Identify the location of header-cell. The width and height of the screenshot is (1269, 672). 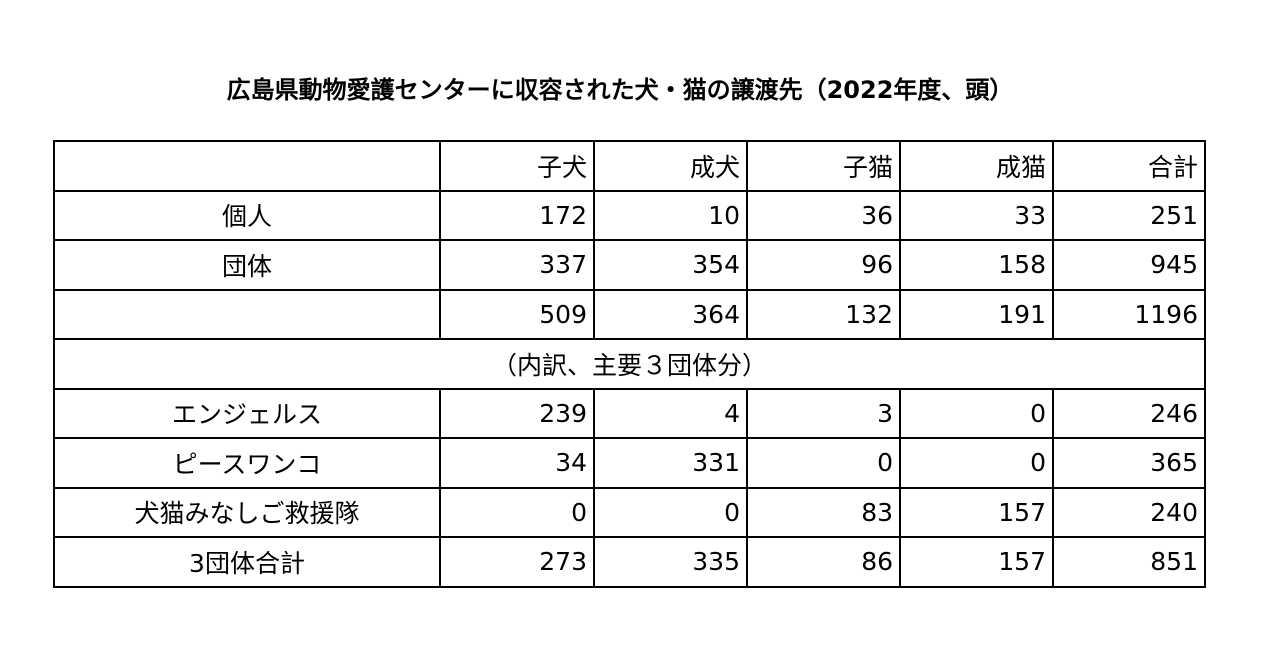
(247, 166).